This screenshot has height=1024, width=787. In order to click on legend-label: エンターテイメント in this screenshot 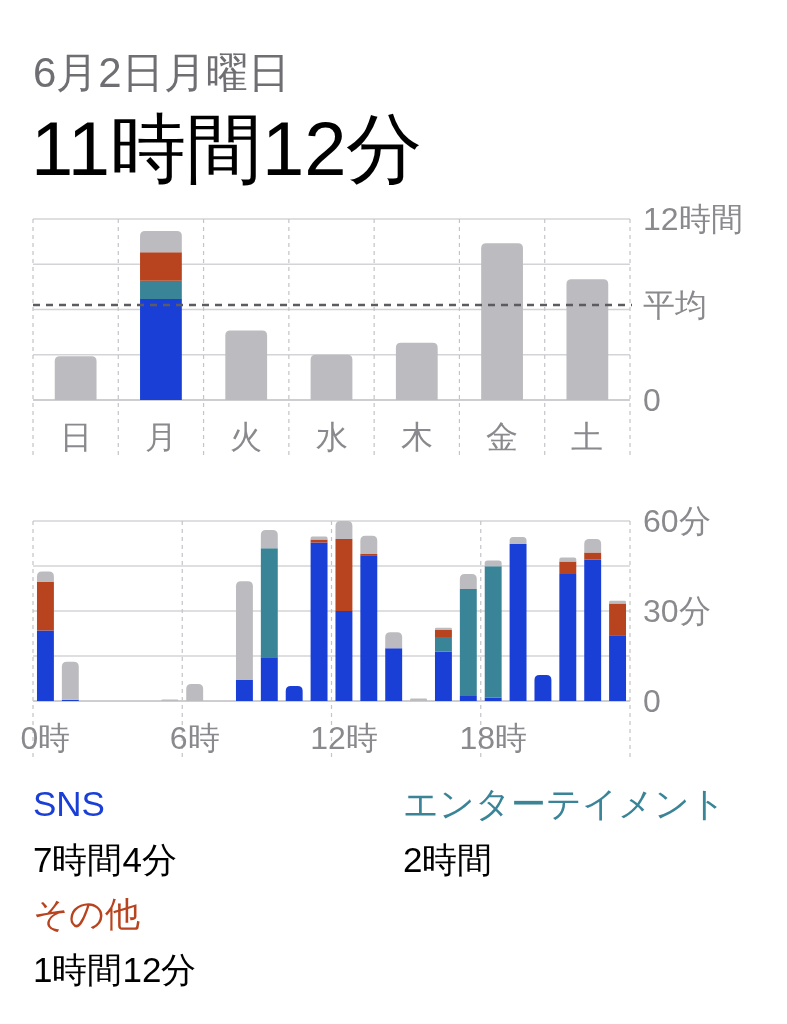, I will do `click(564, 803)`.